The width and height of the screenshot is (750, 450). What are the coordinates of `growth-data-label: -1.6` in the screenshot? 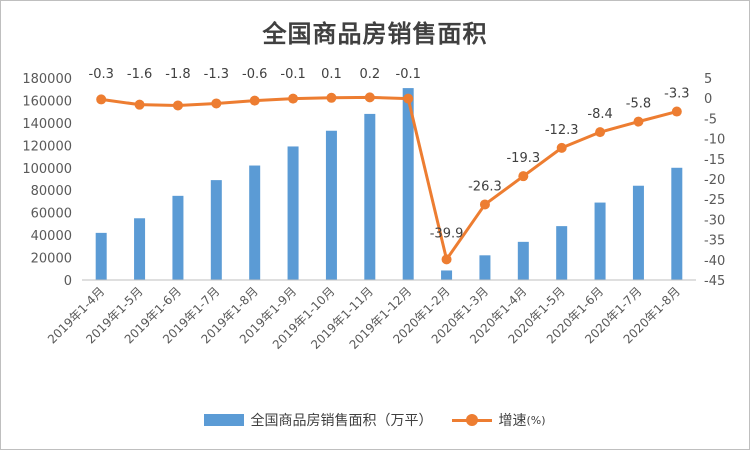 It's located at (139, 74).